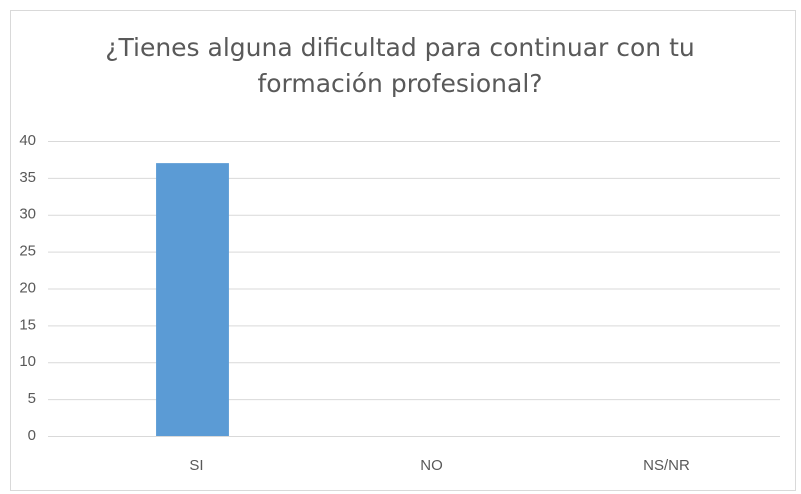 The width and height of the screenshot is (801, 494). I want to click on y-tick-label: 25, so click(27, 251).